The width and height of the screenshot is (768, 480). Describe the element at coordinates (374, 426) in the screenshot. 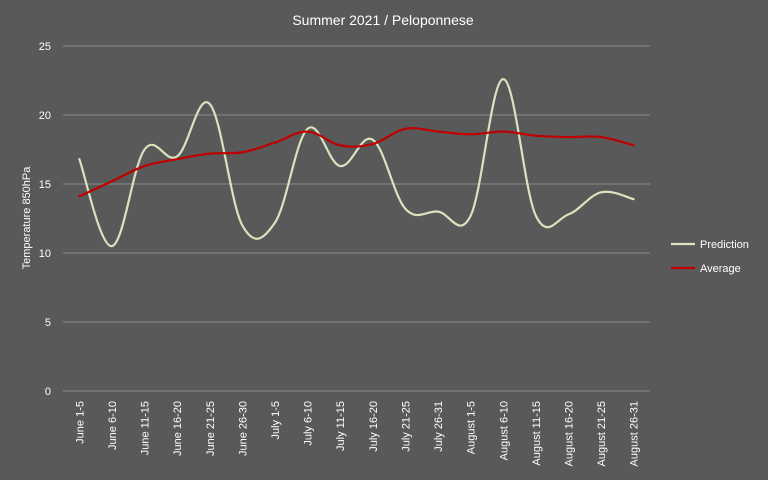

I see `x-tick-label: July 16-20` at that location.